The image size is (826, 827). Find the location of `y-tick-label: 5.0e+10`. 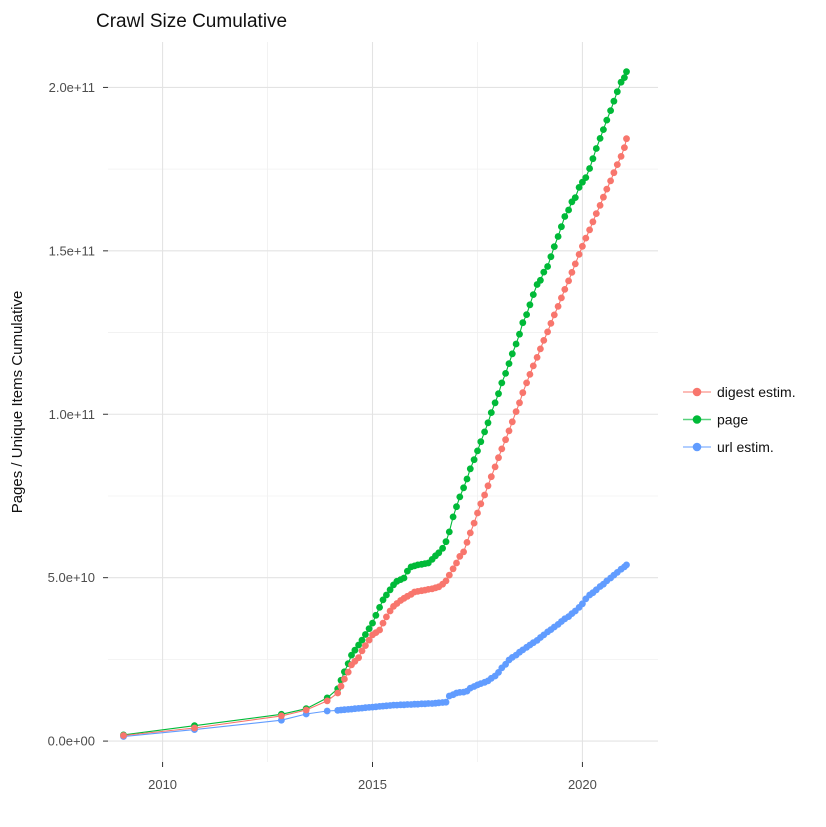

y-tick-label: 5.0e+10 is located at coordinates (71, 577).